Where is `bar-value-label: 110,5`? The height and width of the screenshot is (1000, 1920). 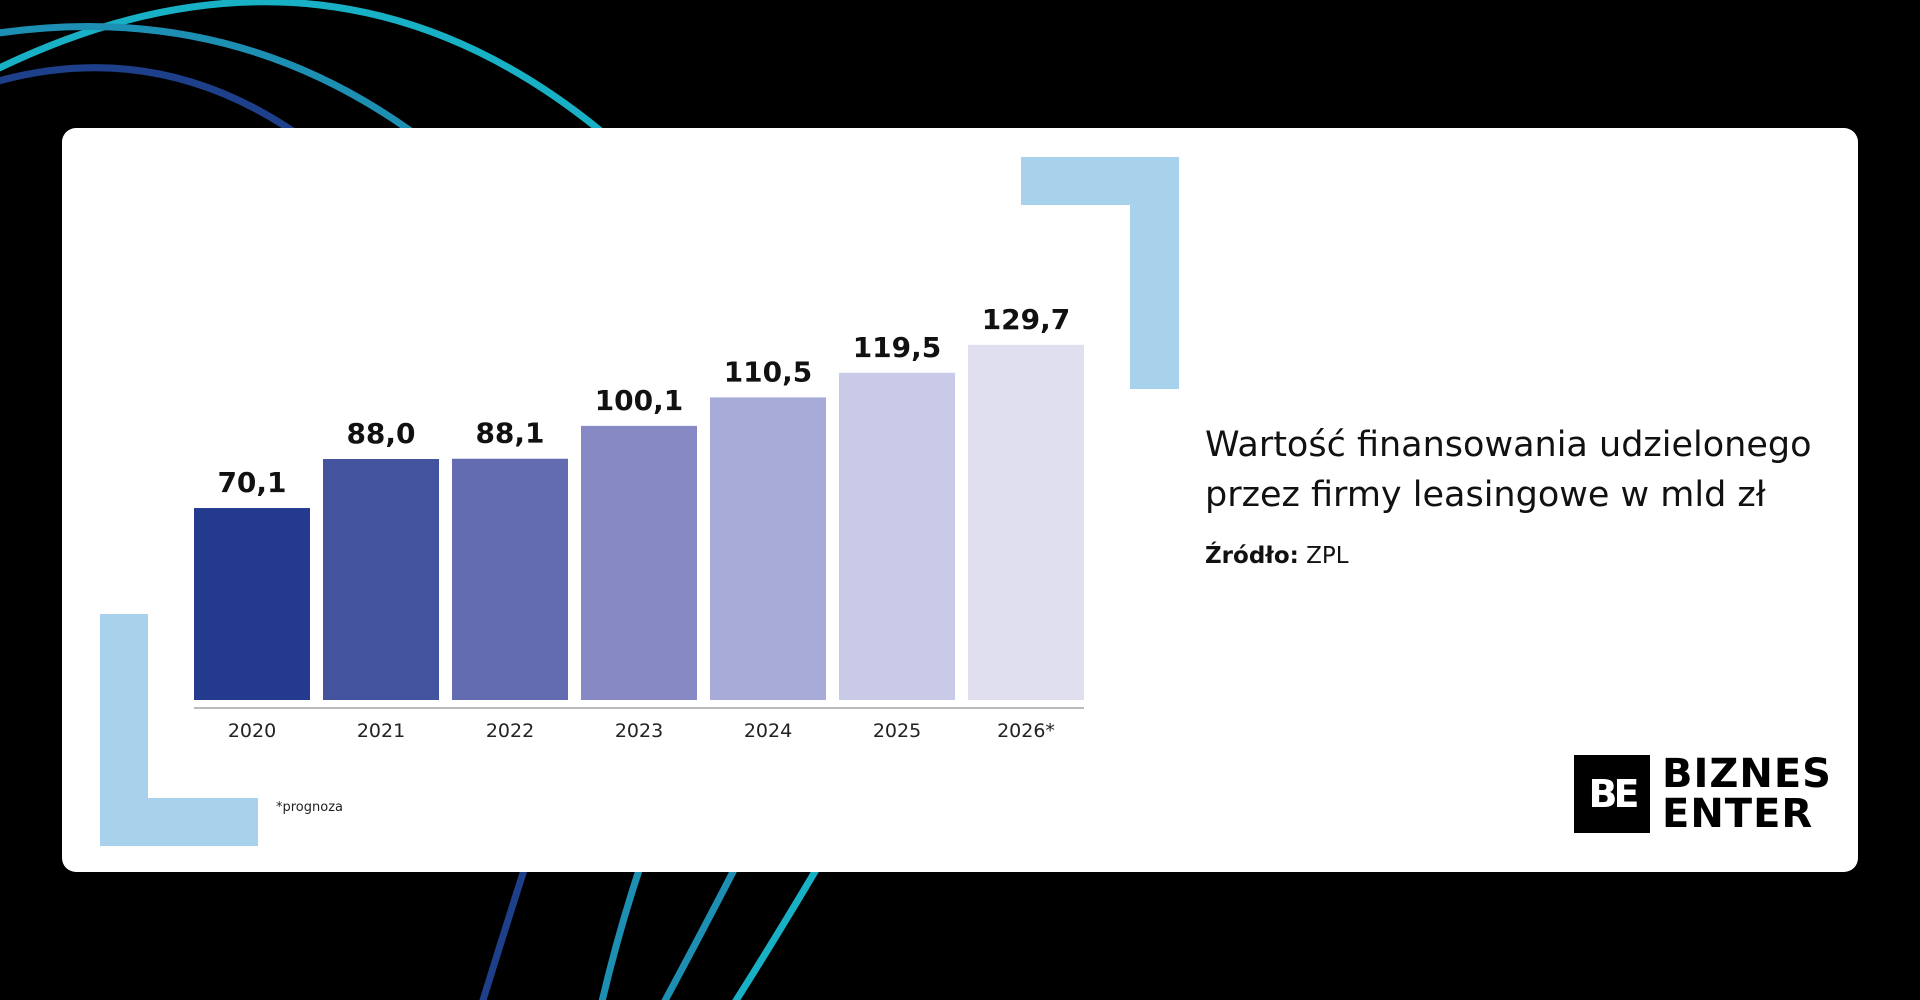
bar-value-label: 110,5 is located at coordinates (768, 371).